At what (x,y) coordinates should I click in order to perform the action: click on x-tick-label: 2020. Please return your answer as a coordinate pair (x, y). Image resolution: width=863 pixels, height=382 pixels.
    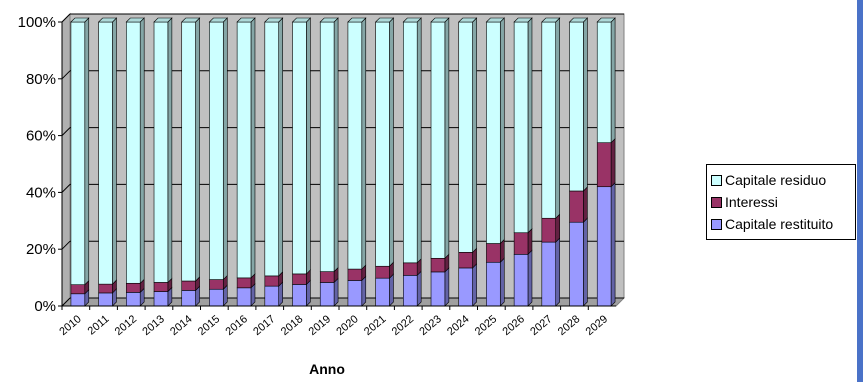
    Looking at the image, I should click on (347, 325).